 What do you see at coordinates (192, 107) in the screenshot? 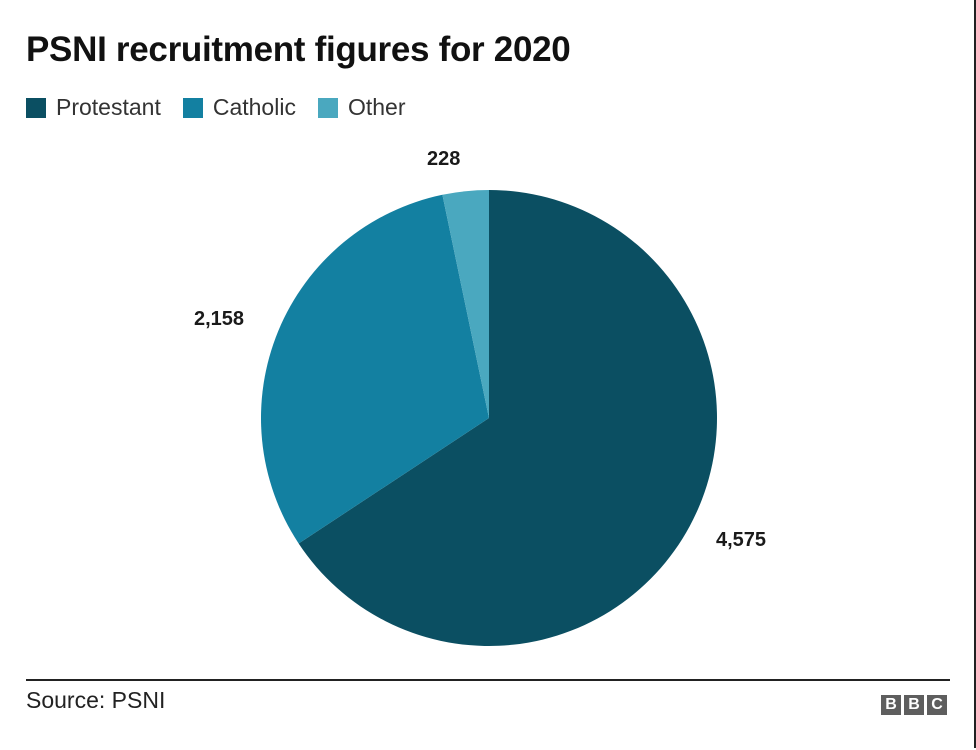
I see `legend-swatch-catholic` at bounding box center [192, 107].